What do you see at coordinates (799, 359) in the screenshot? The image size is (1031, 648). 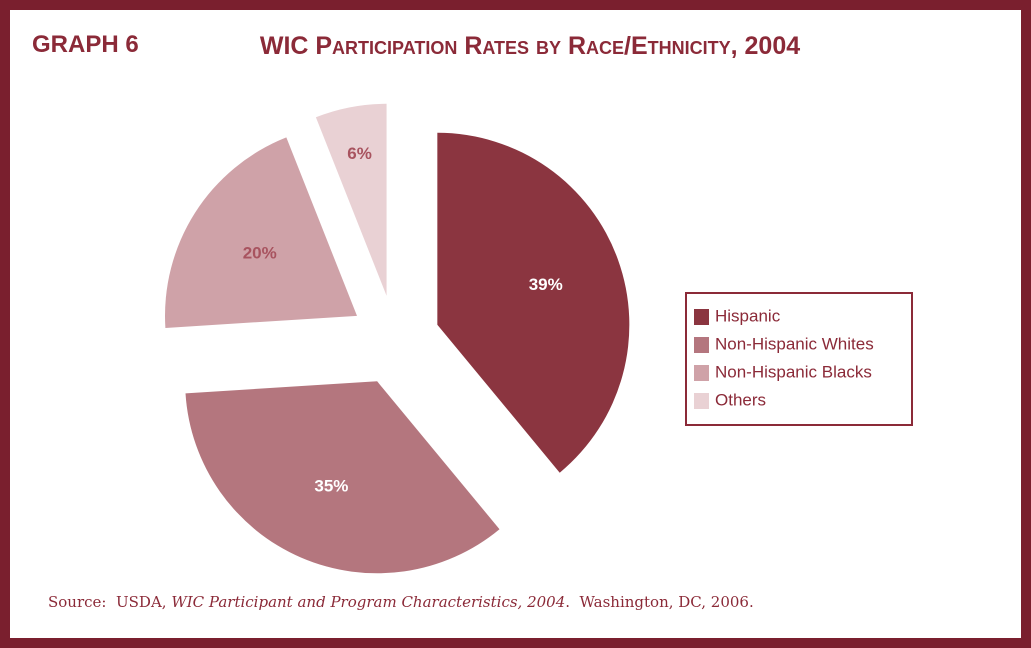 I see `legend-box` at bounding box center [799, 359].